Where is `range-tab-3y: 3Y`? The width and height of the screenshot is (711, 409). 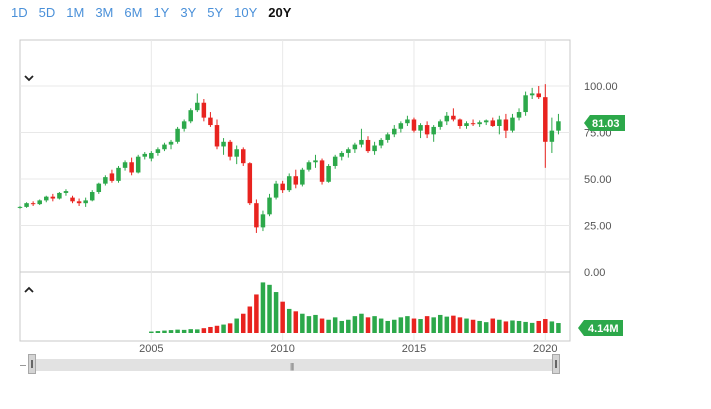
range-tab-3y: 3Y is located at coordinates (188, 12).